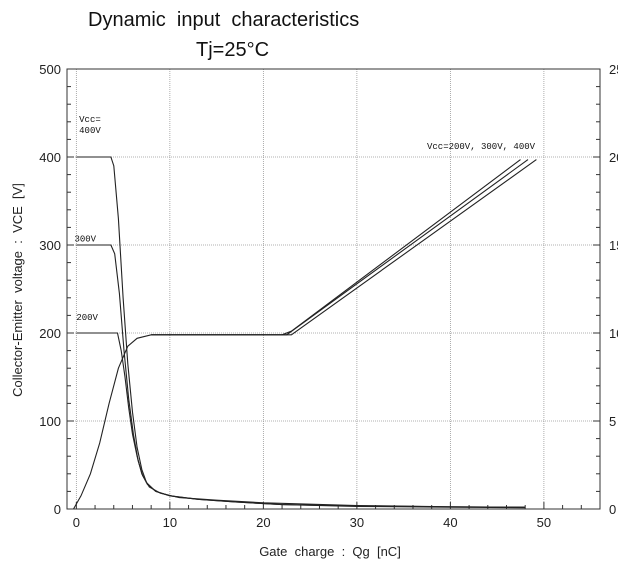  What do you see at coordinates (330, 551) in the screenshot?
I see `x-axis-label: Gate charge : Qg [nC]` at bounding box center [330, 551].